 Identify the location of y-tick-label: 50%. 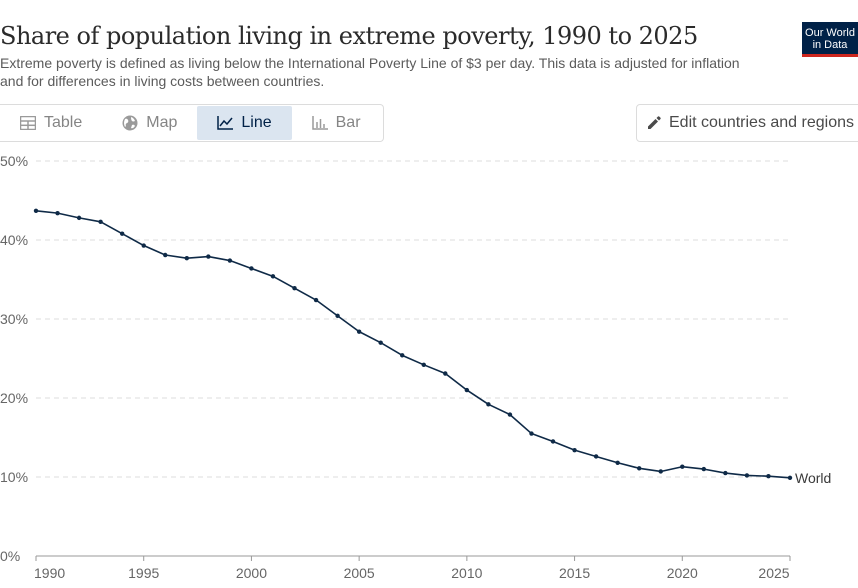
(14, 161).